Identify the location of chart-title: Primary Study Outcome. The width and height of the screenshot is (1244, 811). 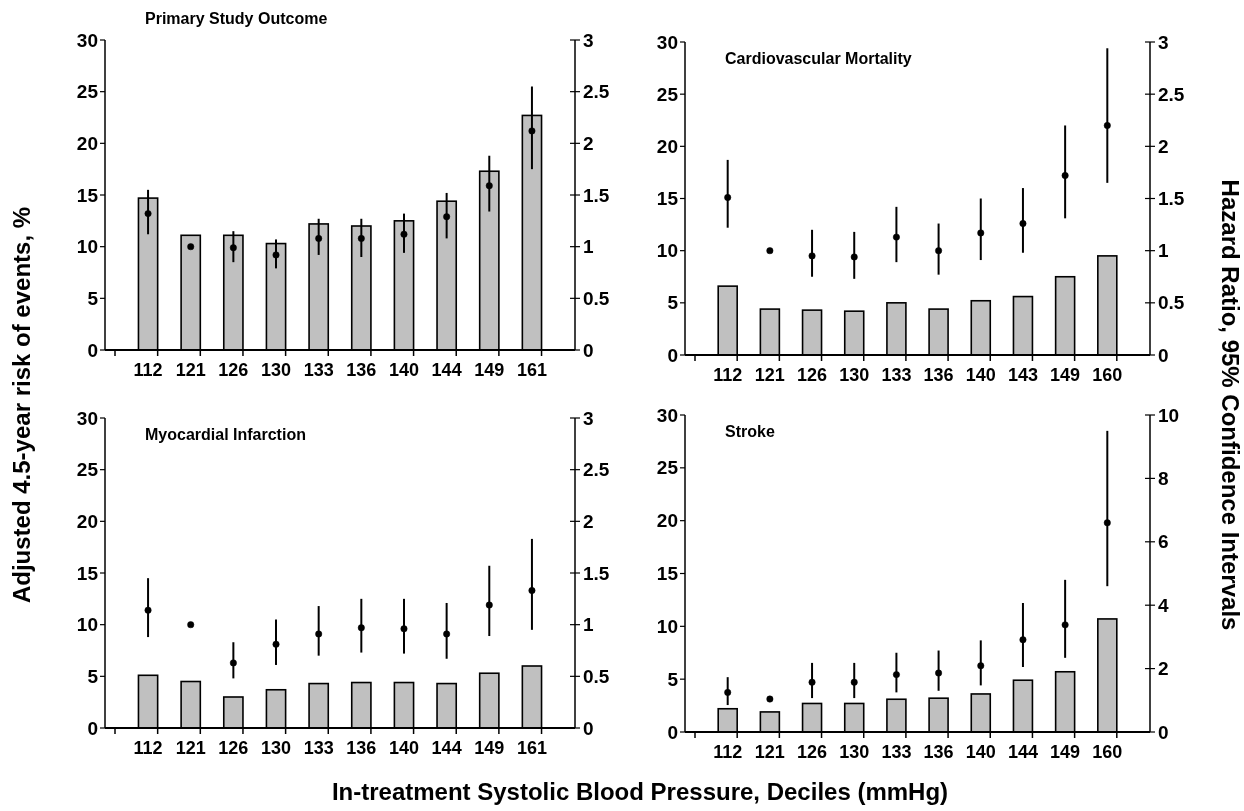
(236, 18).